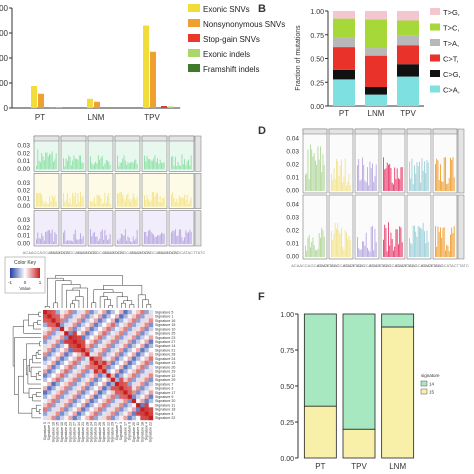 This screenshot has height=474, width=474. Describe the element at coordinates (141, 301) in the screenshot. I see `column-dendrogram-branch` at that location.